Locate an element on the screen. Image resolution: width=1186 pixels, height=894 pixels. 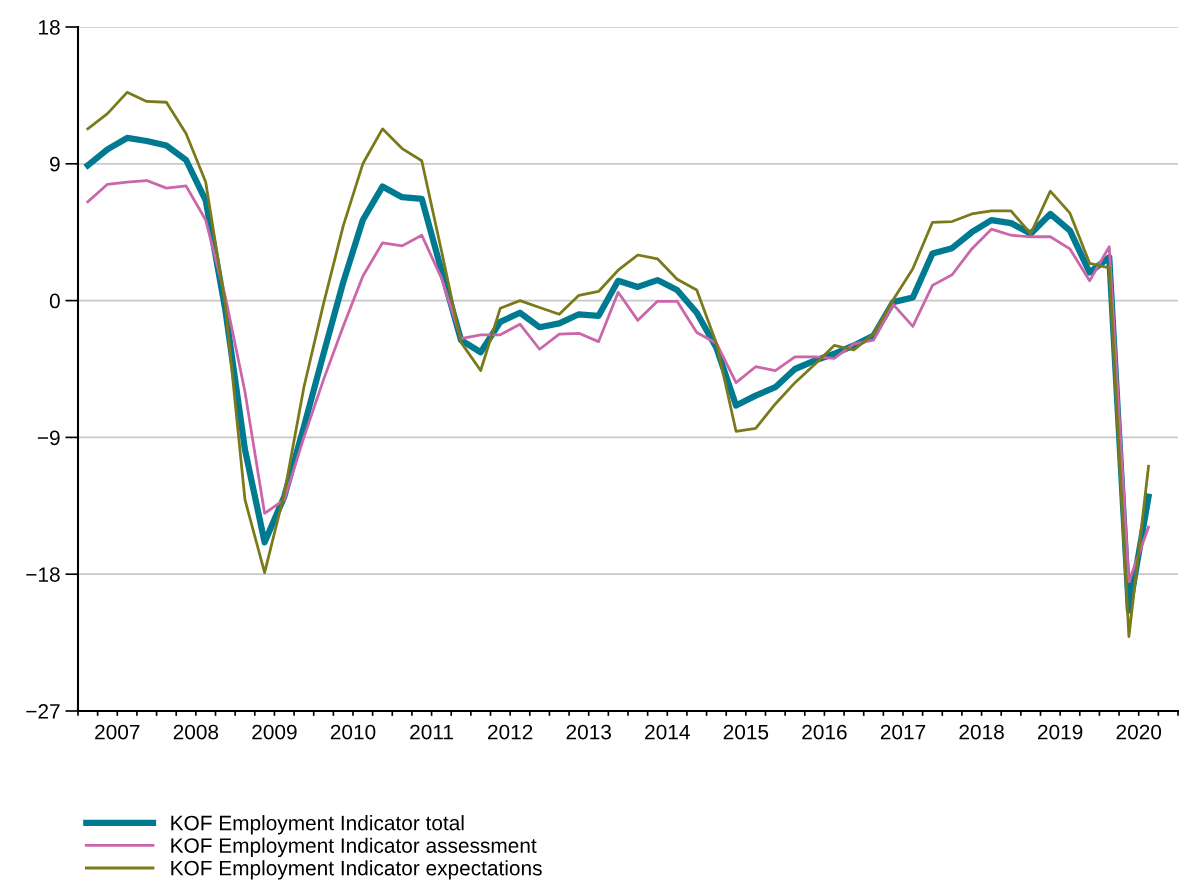
y-tick-label: −9 is located at coordinates (48, 438).